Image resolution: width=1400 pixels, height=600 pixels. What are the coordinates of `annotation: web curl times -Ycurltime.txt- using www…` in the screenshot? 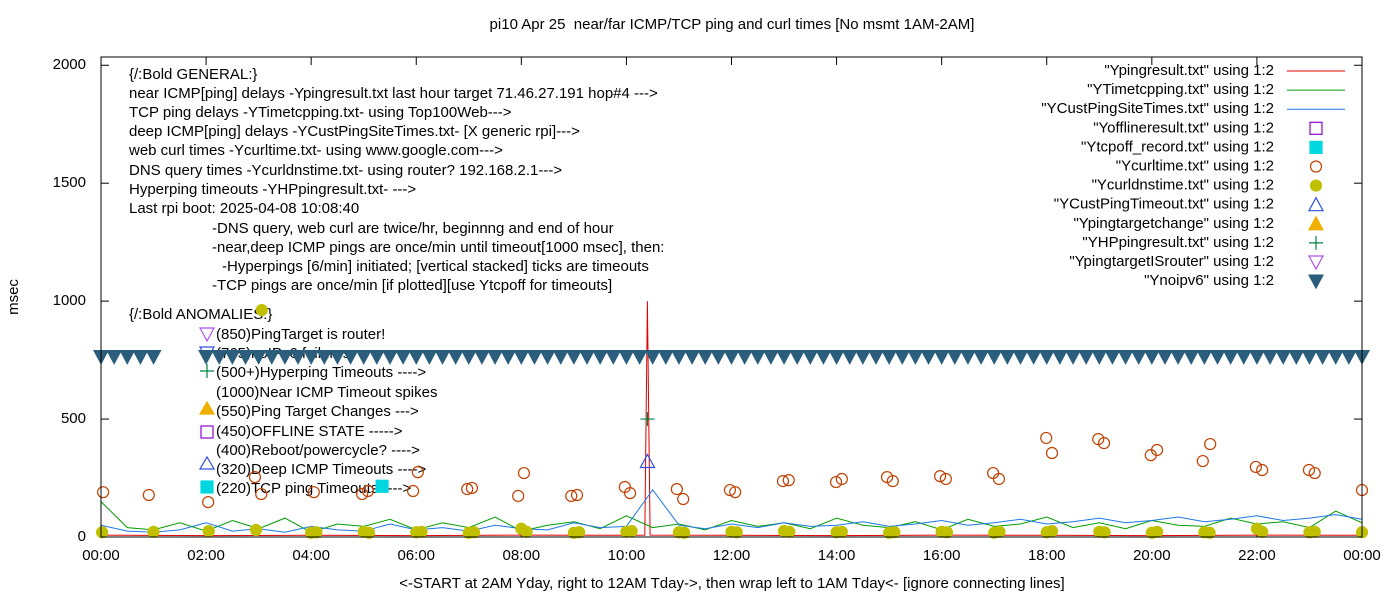 It's located at (315, 150).